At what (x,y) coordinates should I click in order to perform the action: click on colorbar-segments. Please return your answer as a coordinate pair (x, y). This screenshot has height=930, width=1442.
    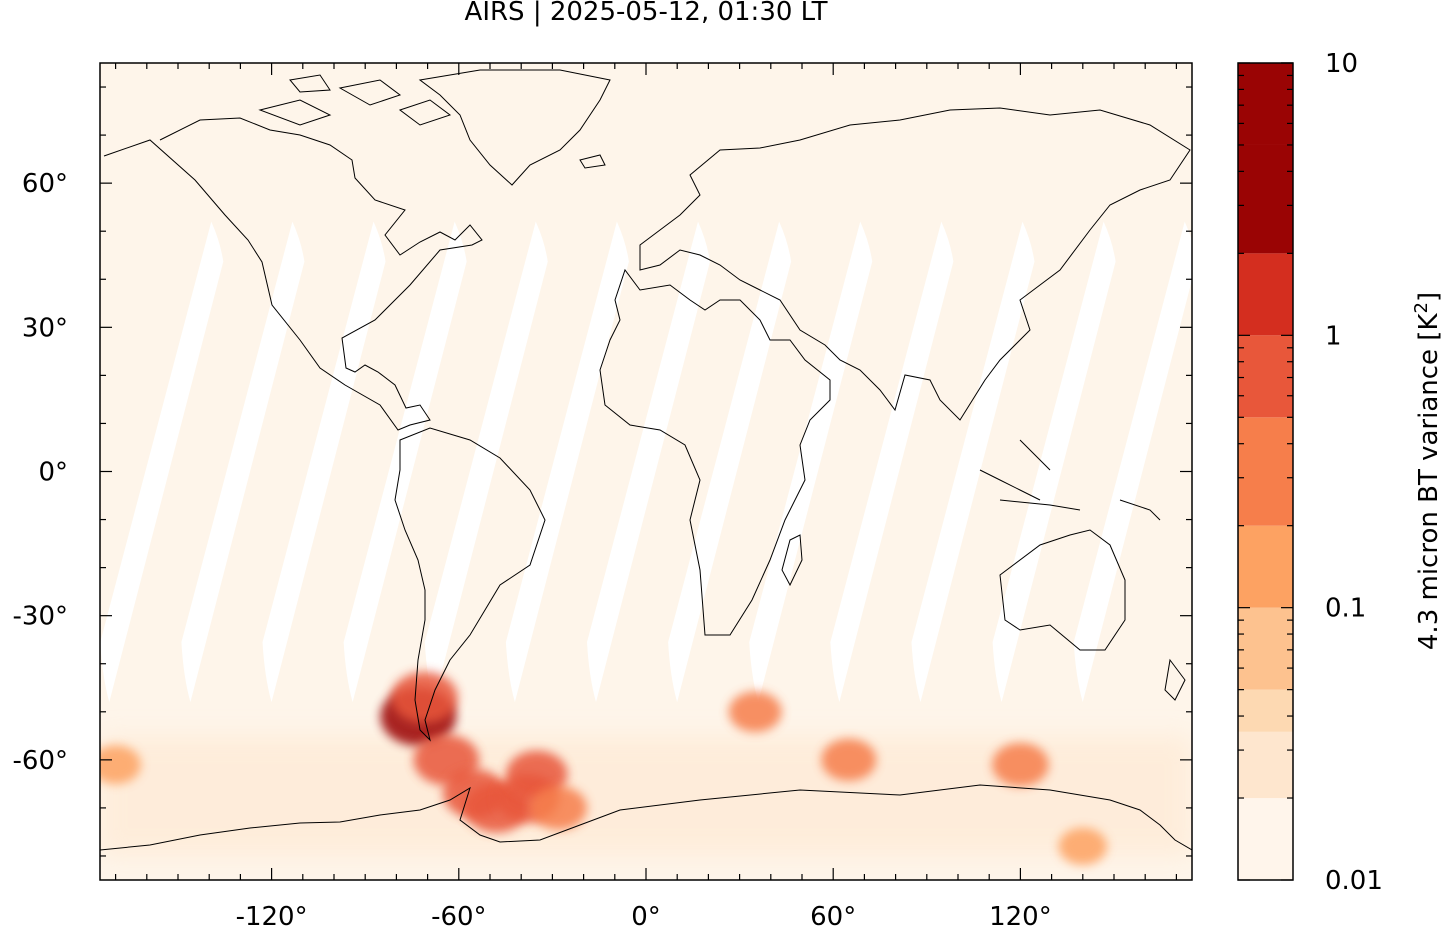
    Looking at the image, I should click on (1265, 471).